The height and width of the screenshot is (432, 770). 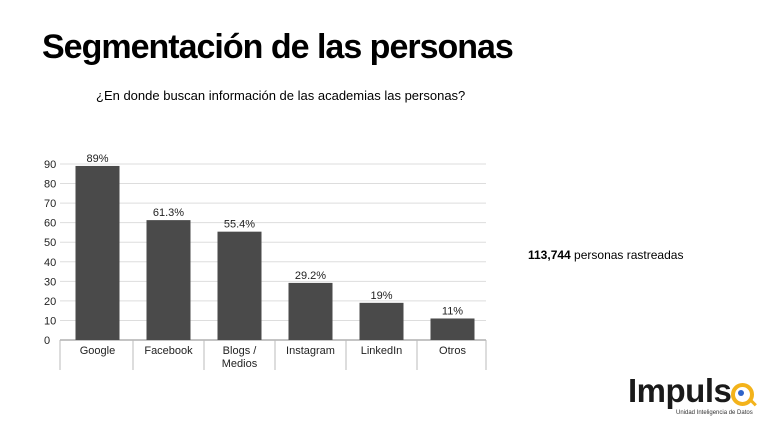 I want to click on logo-tagline: Unidad Inteligencia de Datos, so click(x=714, y=413).